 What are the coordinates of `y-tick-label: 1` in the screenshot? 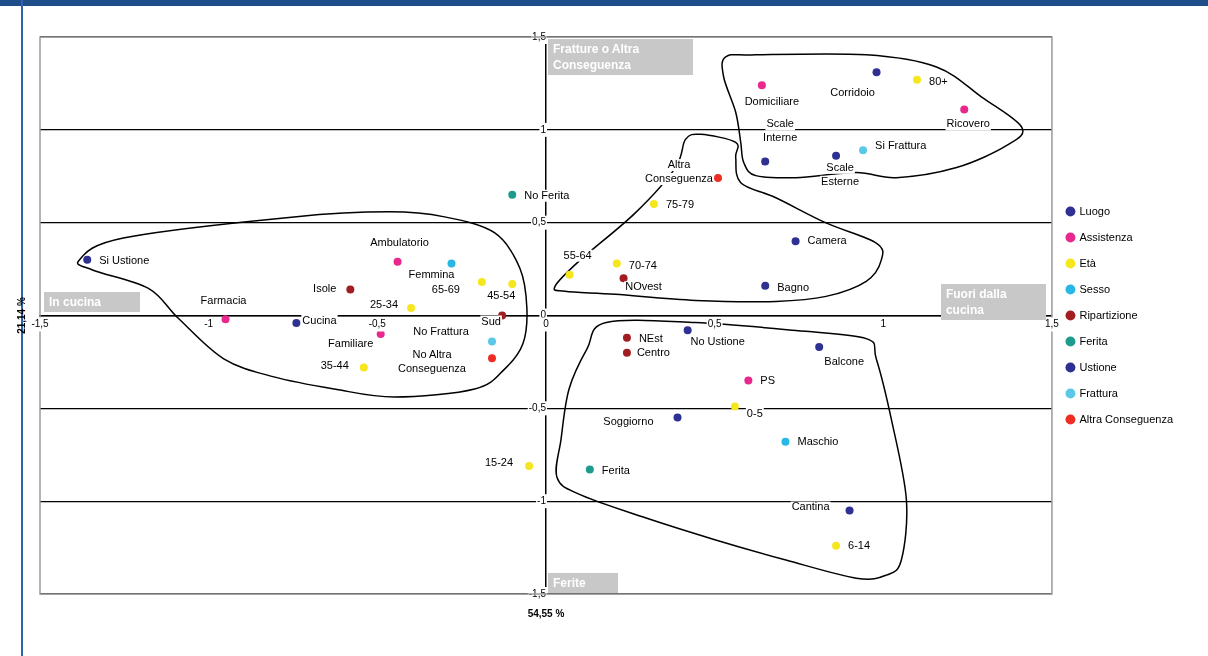 It's located at (543, 129).